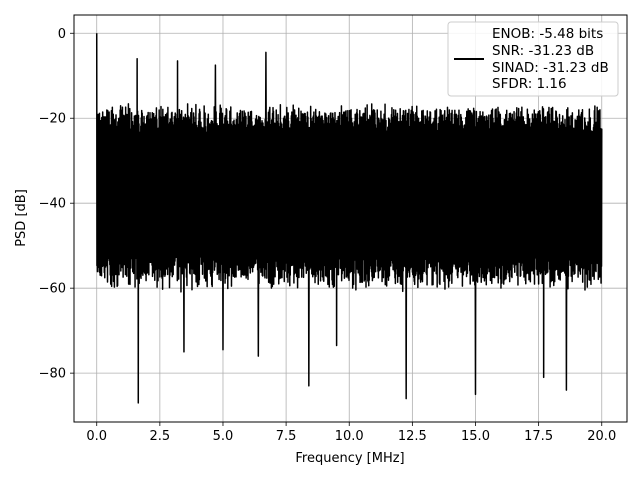 This screenshot has height=480, width=640. Describe the element at coordinates (529, 84) in the screenshot. I see `legend-entry-sfdr: SFDR: 1.16` at that location.